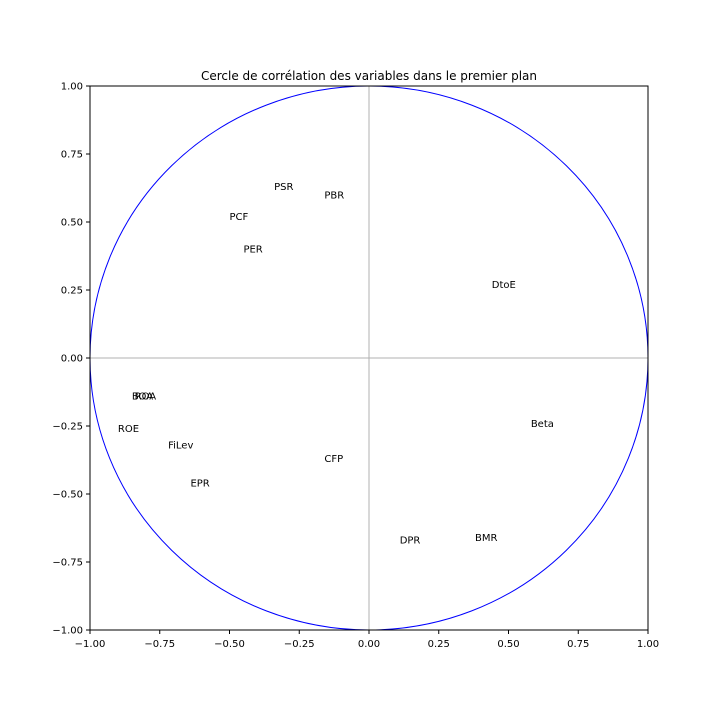  Describe the element at coordinates (334, 195) in the screenshot. I see `variable-label-pbr: PBR` at that location.